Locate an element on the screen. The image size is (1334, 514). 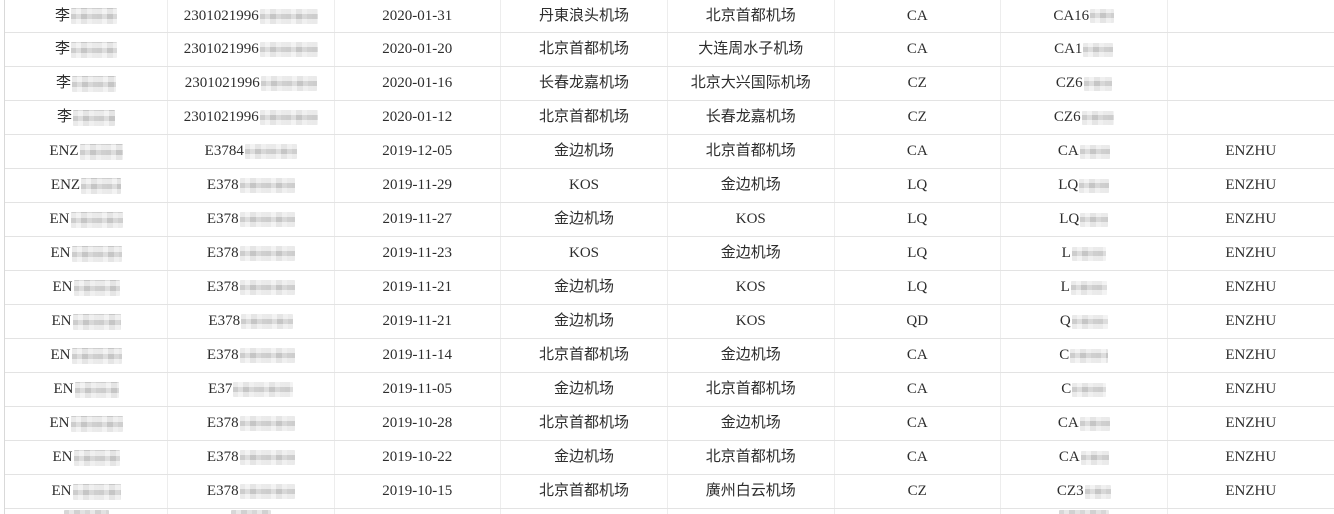
cell-flight-date: 2019-10-28 is located at coordinates (418, 423).